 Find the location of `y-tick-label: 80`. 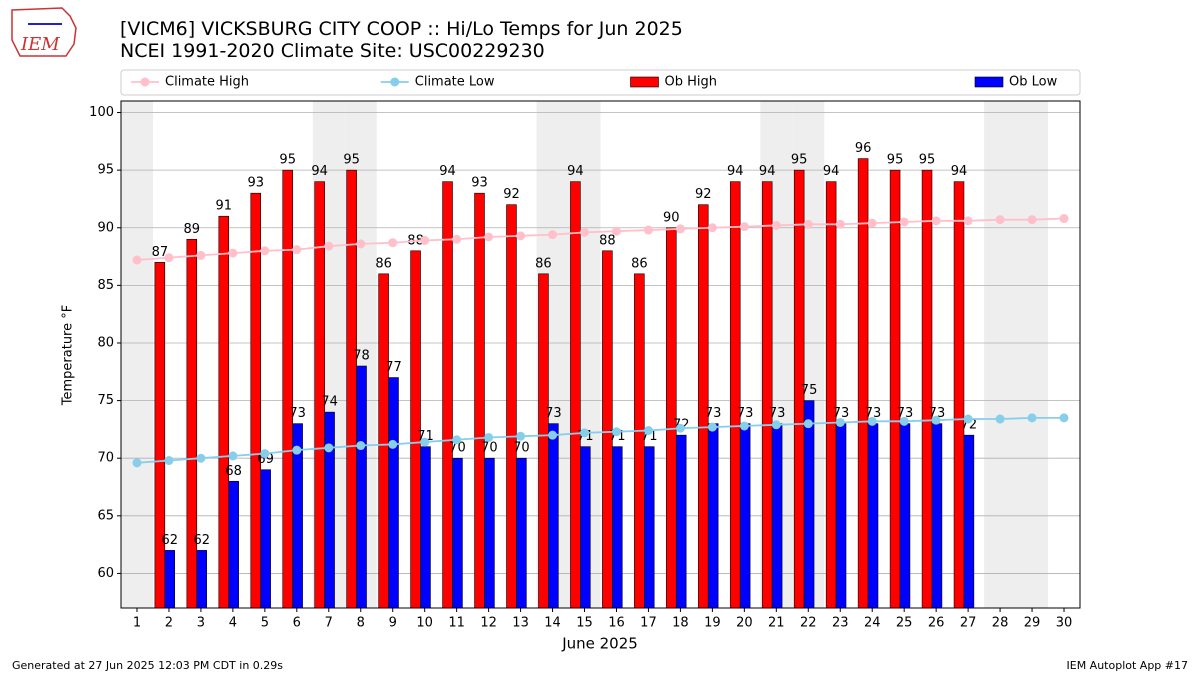

y-tick-label: 80 is located at coordinates (105, 342).